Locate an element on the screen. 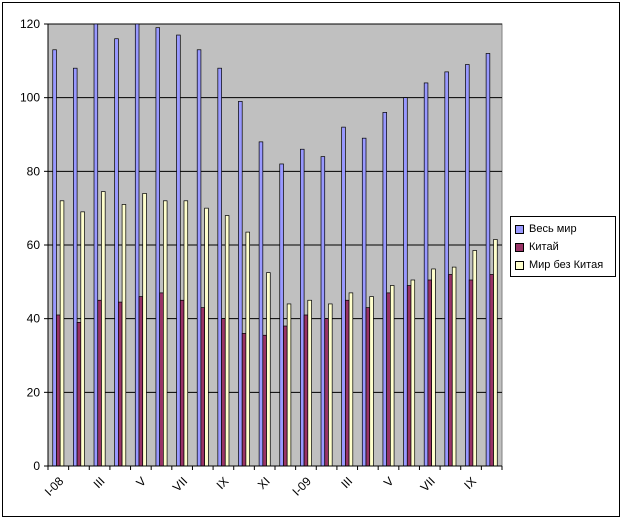  y-tick-label: 80 is located at coordinates (34, 171).